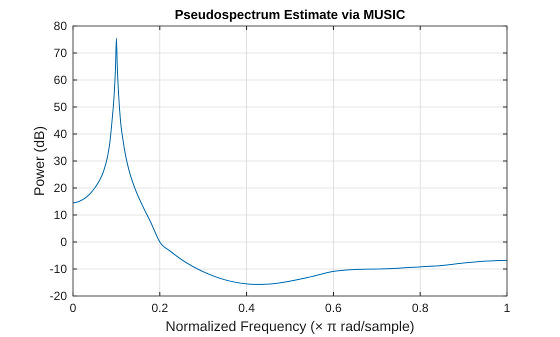 The width and height of the screenshot is (560, 337). I want to click on y-tick-label: 40, so click(61, 134).